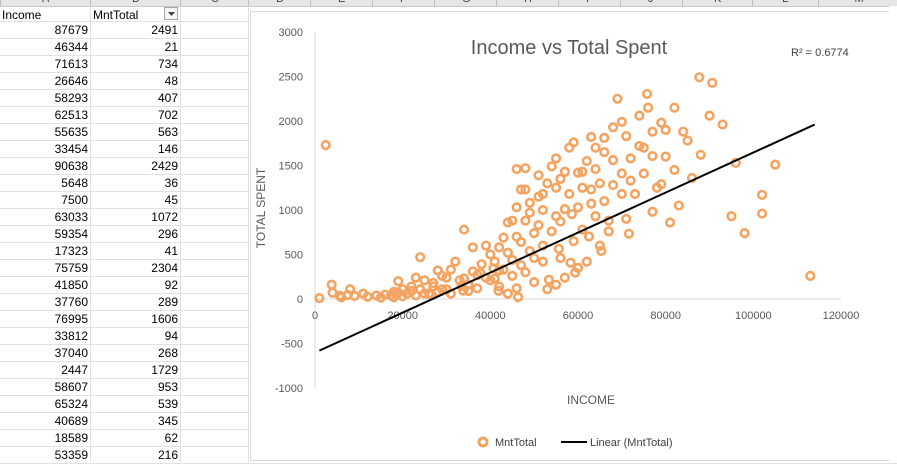 This screenshot has width=897, height=467. What do you see at coordinates (171, 47) in the screenshot?
I see `mnttotal-cell: 21` at bounding box center [171, 47].